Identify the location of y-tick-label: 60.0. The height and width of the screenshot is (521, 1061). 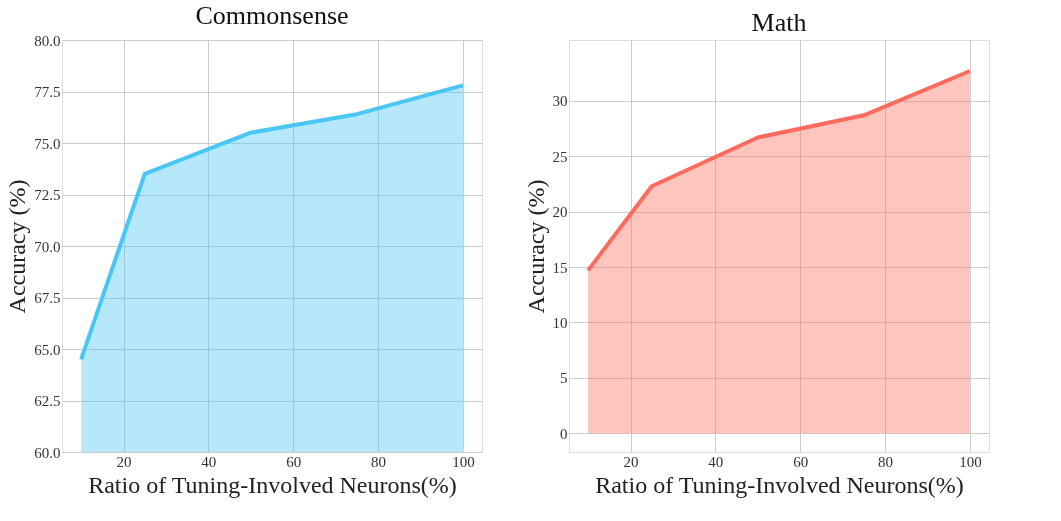
(47, 452).